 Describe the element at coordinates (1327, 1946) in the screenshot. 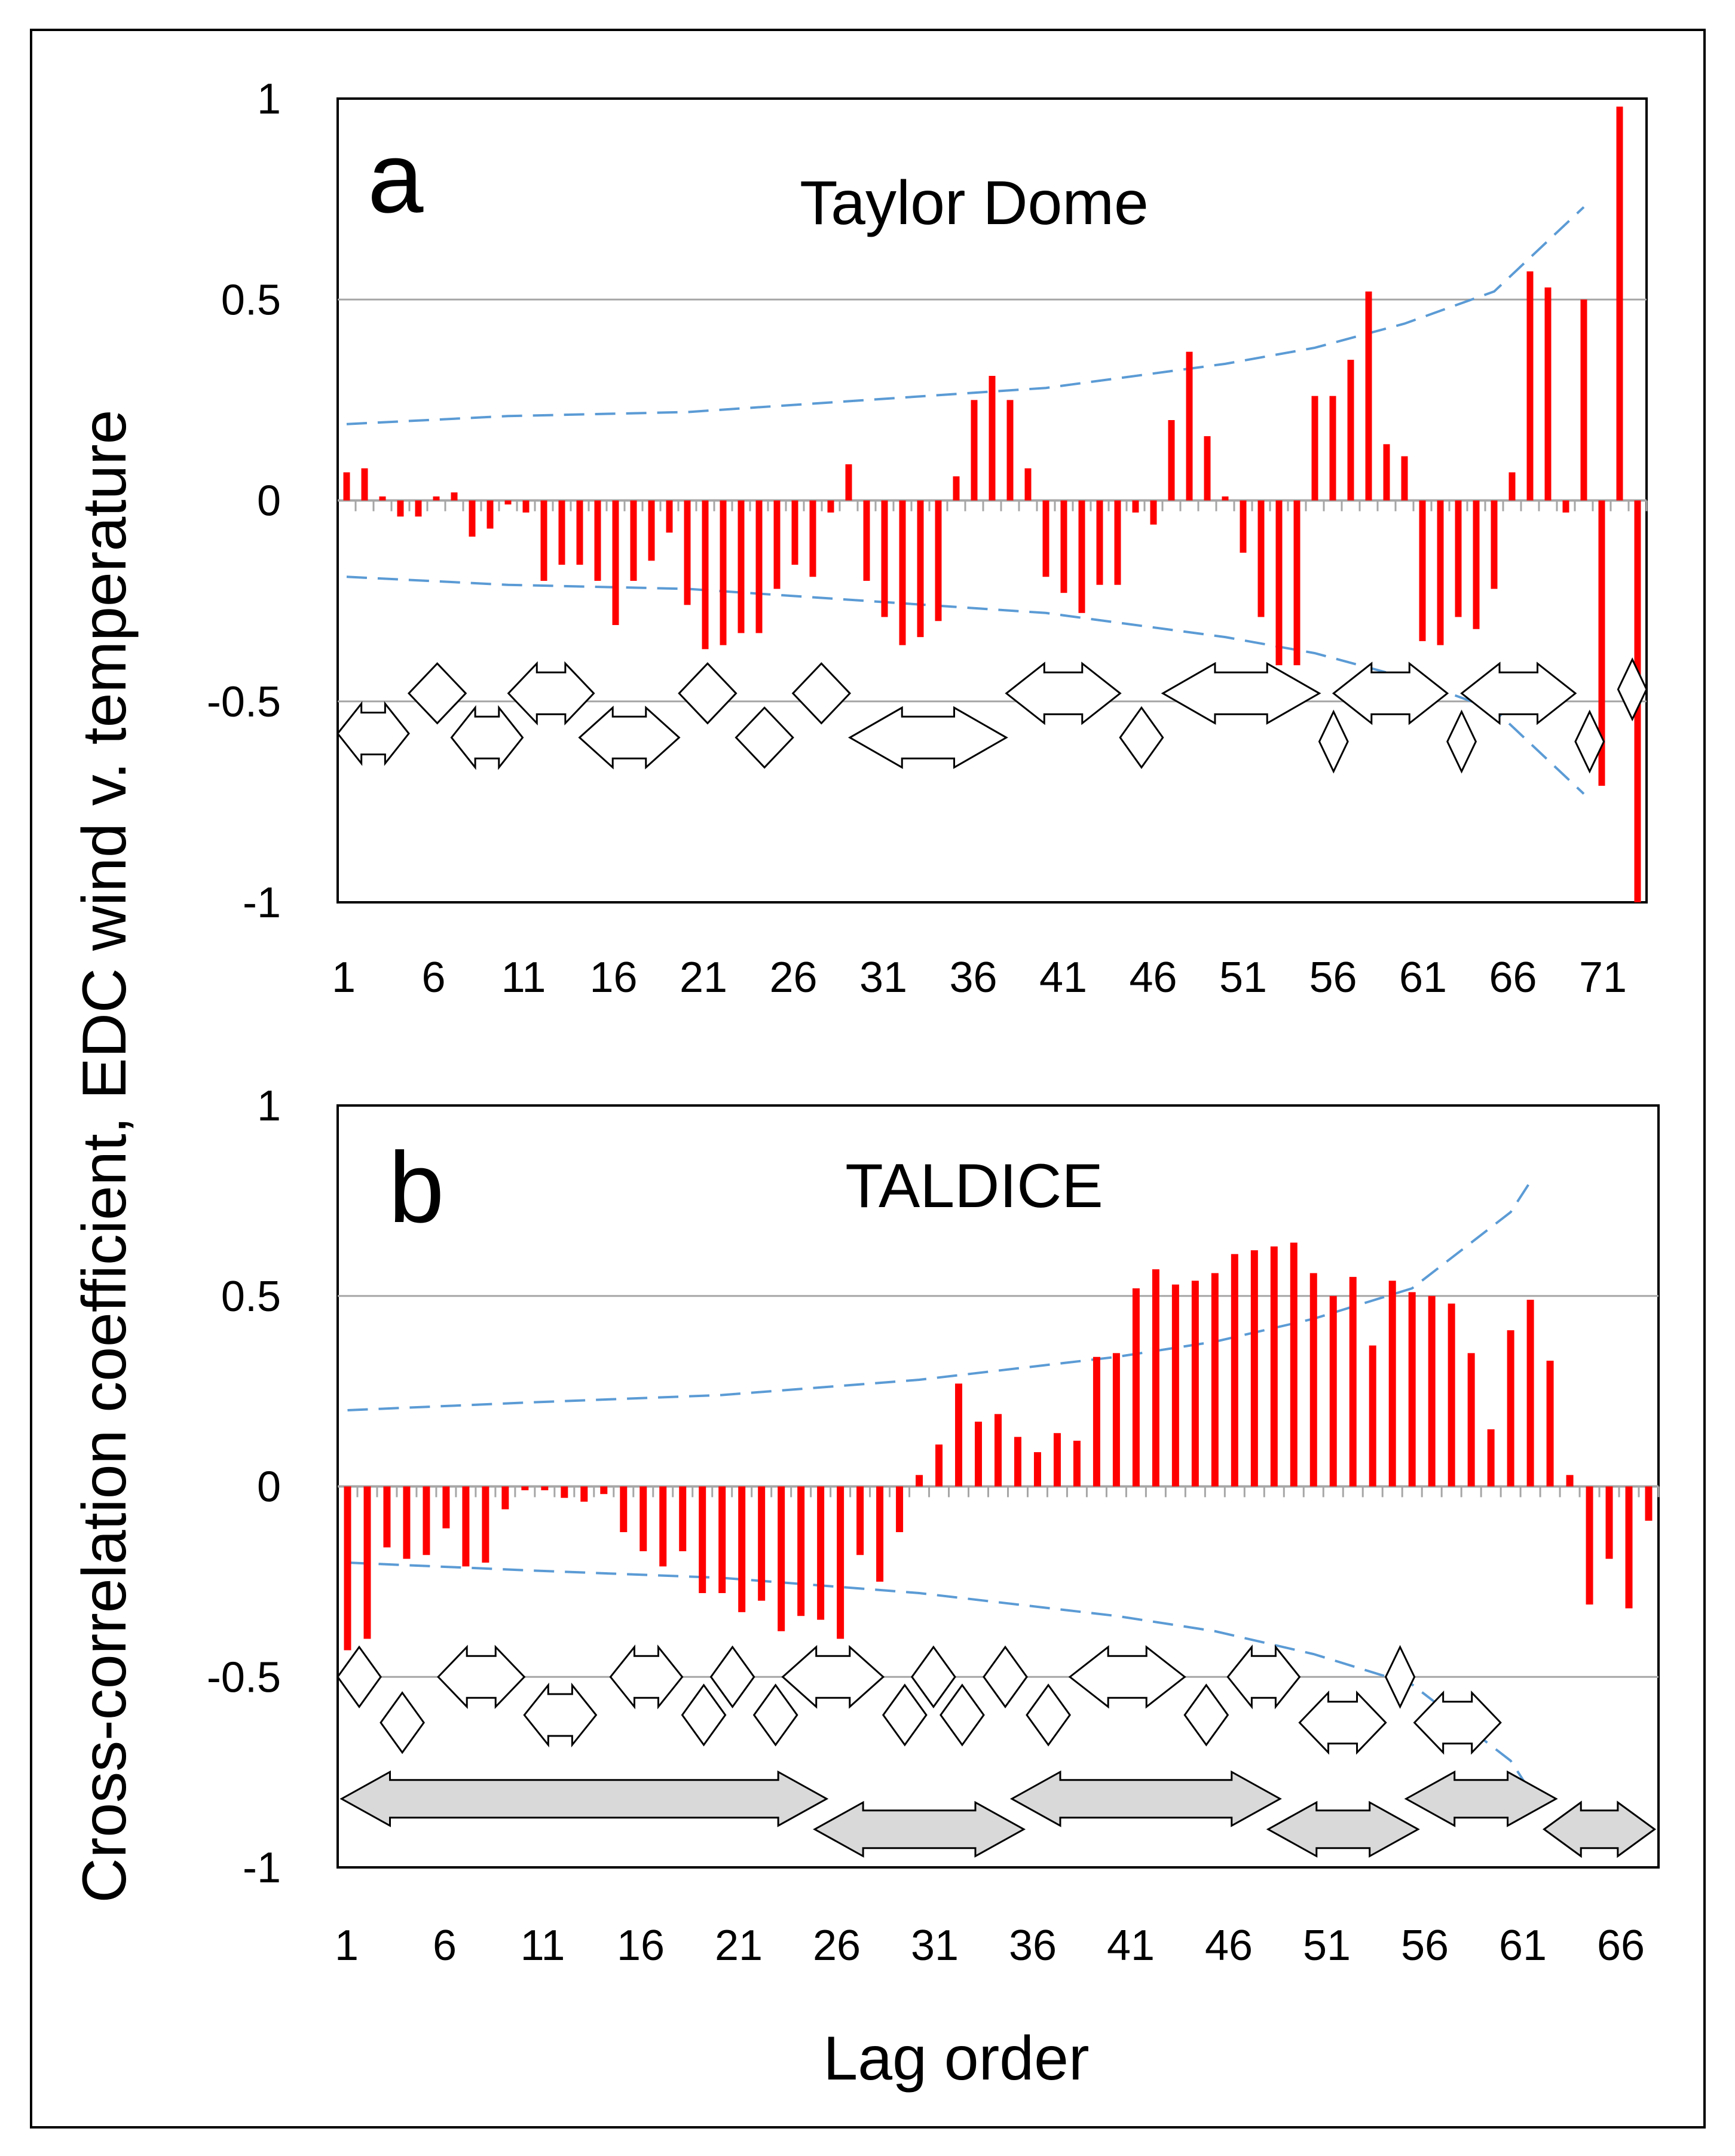

I see `panel-b-x-tick-label: 51` at that location.